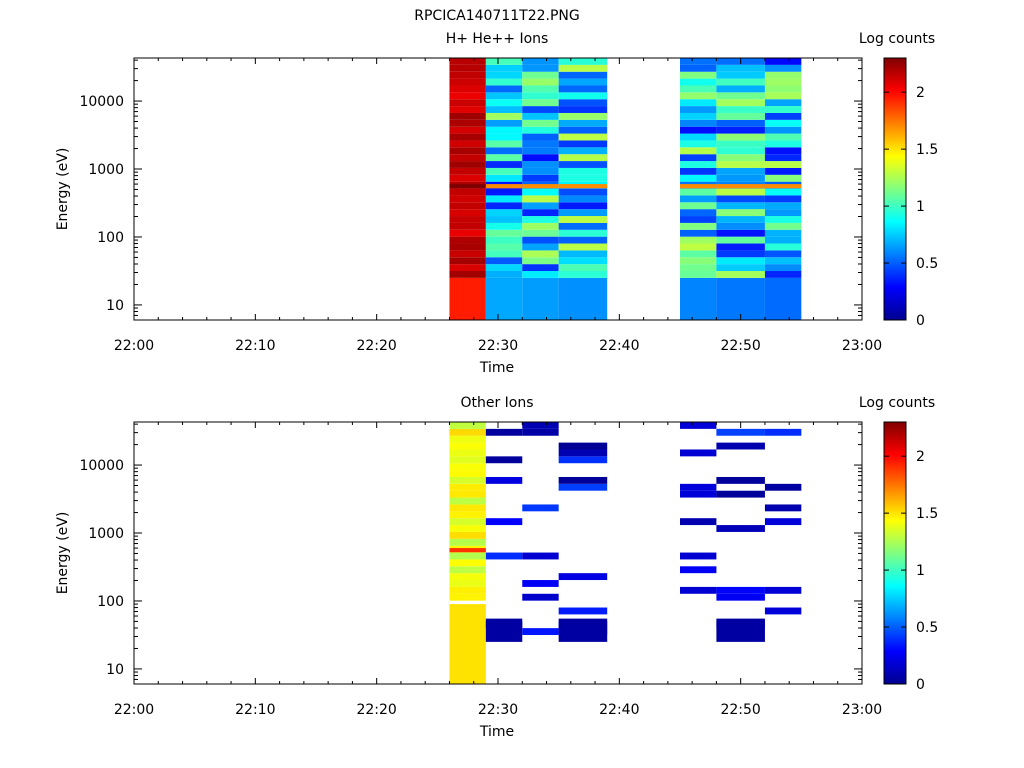 This screenshot has height=768, width=1024. Describe the element at coordinates (920, 93) in the screenshot. I see `colorbar-tick-label: 2` at that location.